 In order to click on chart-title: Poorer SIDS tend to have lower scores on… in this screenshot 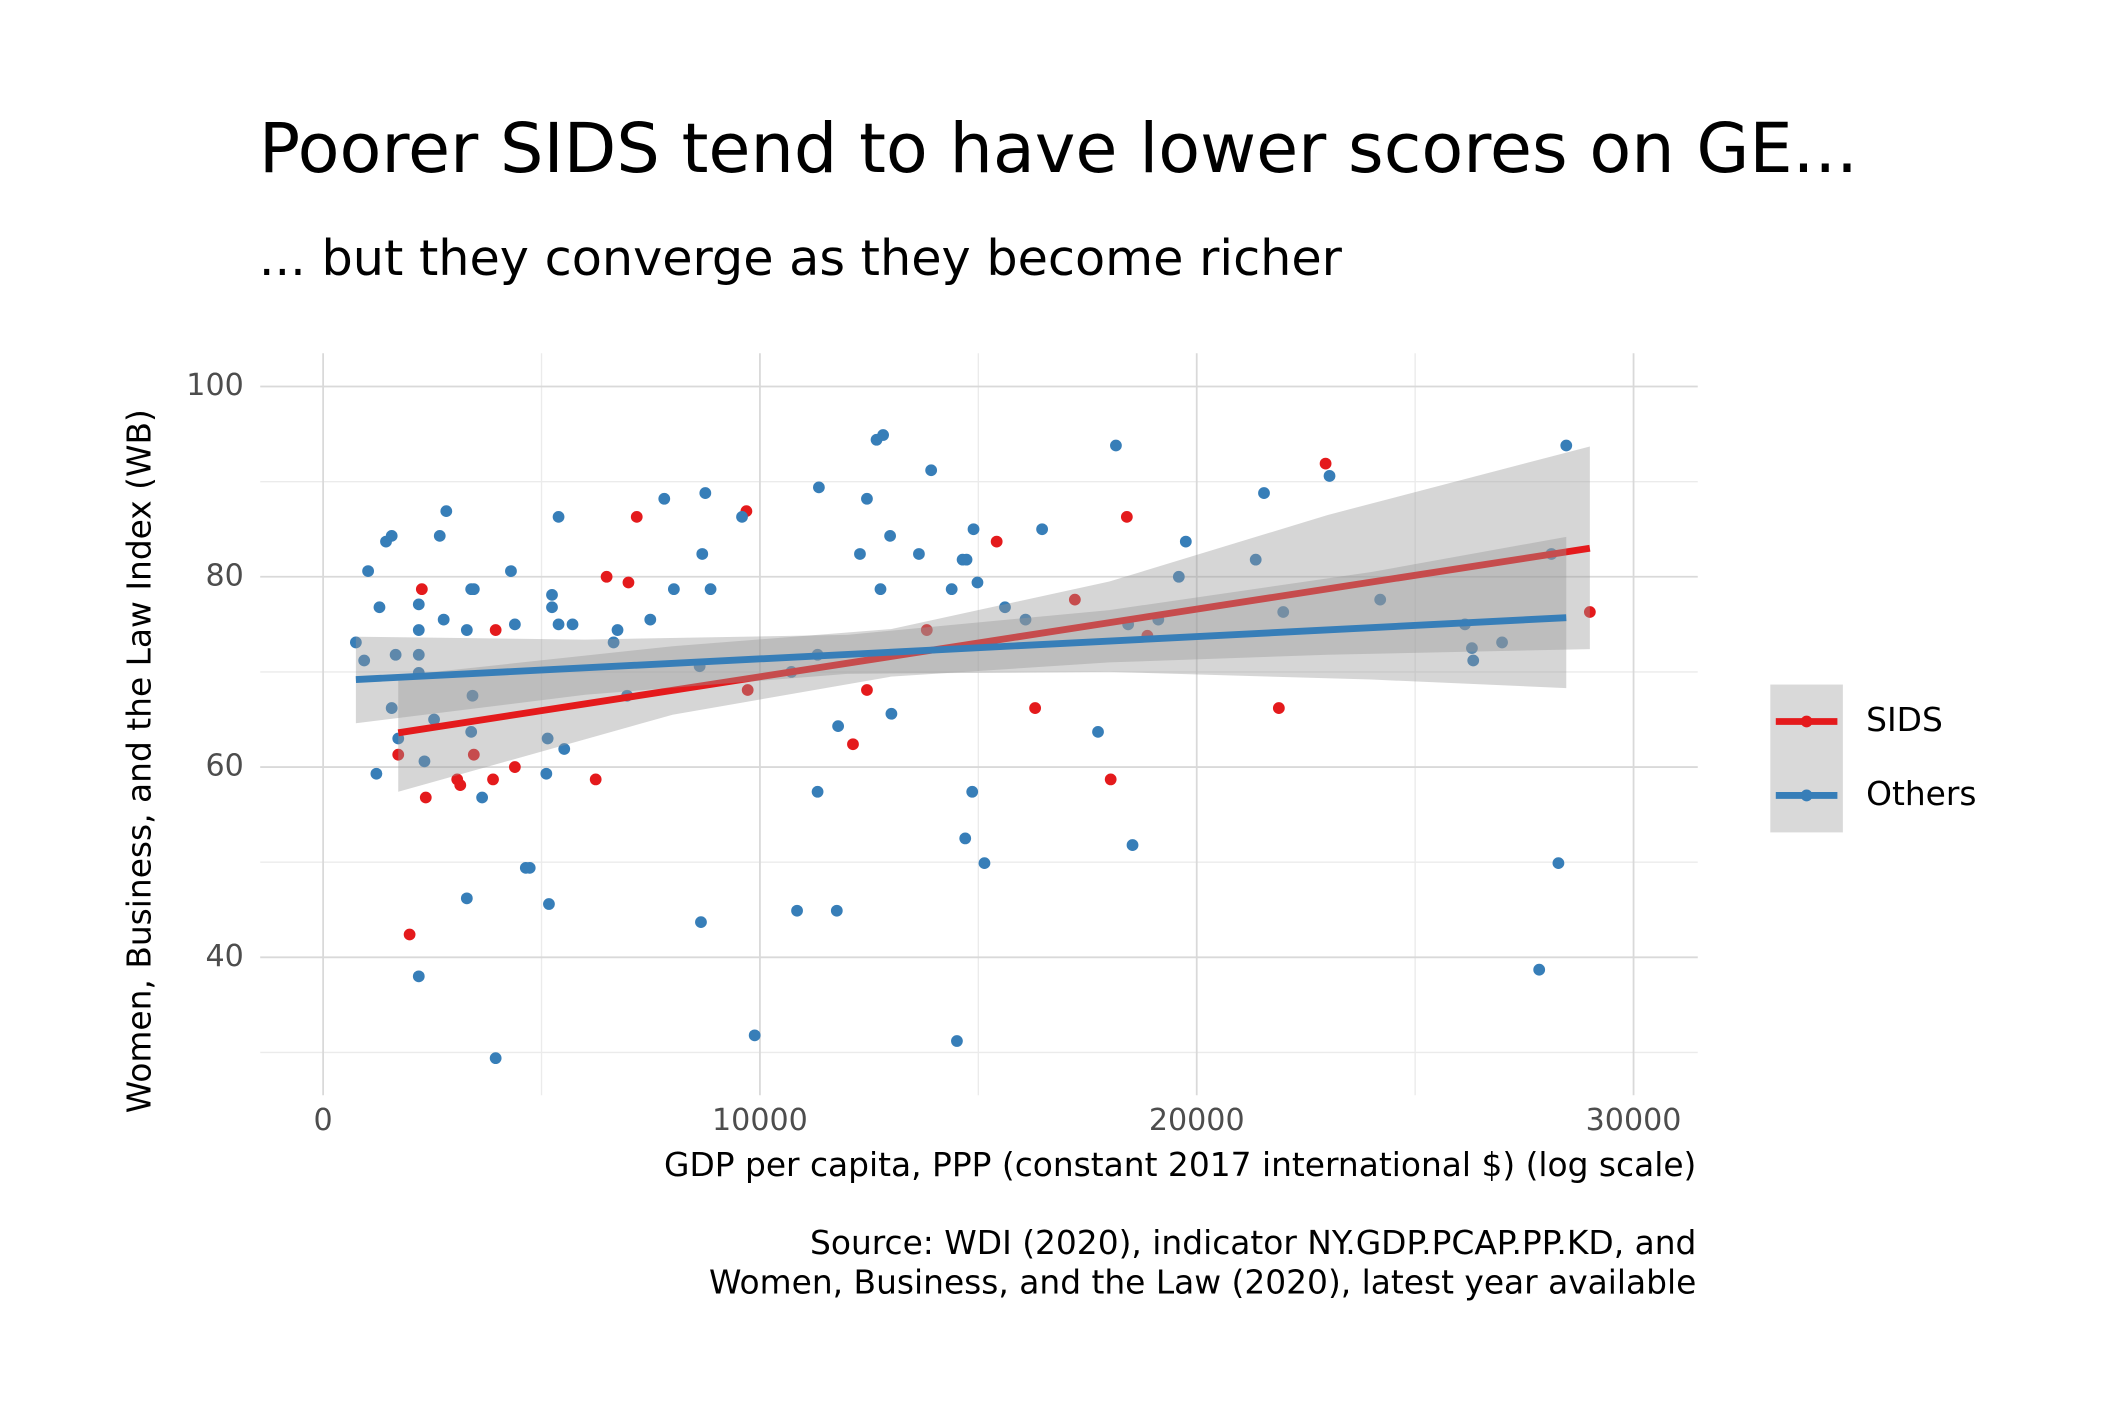, I will do `click(1058, 149)`.